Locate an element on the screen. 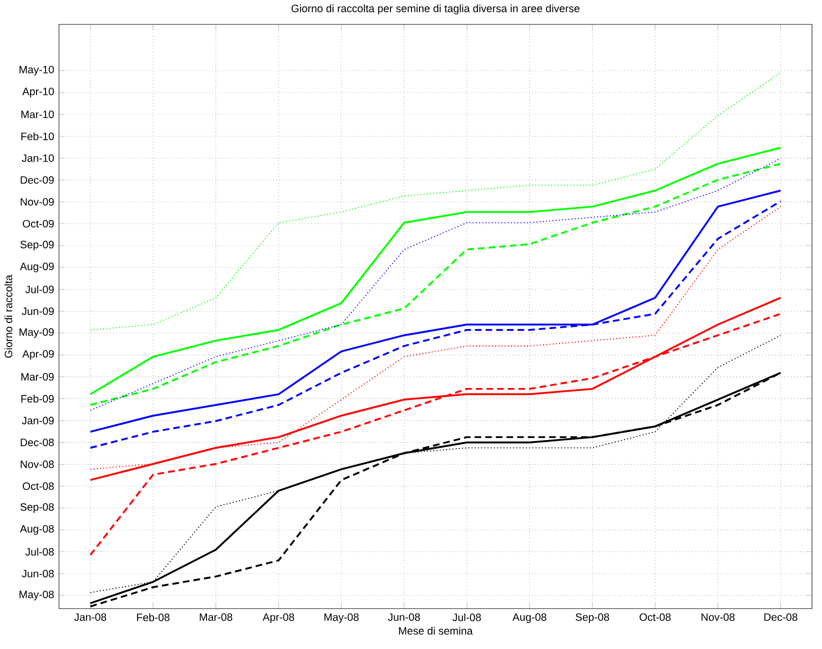 This screenshot has height=649, width=822. text: Aug-08 is located at coordinates (37, 530).